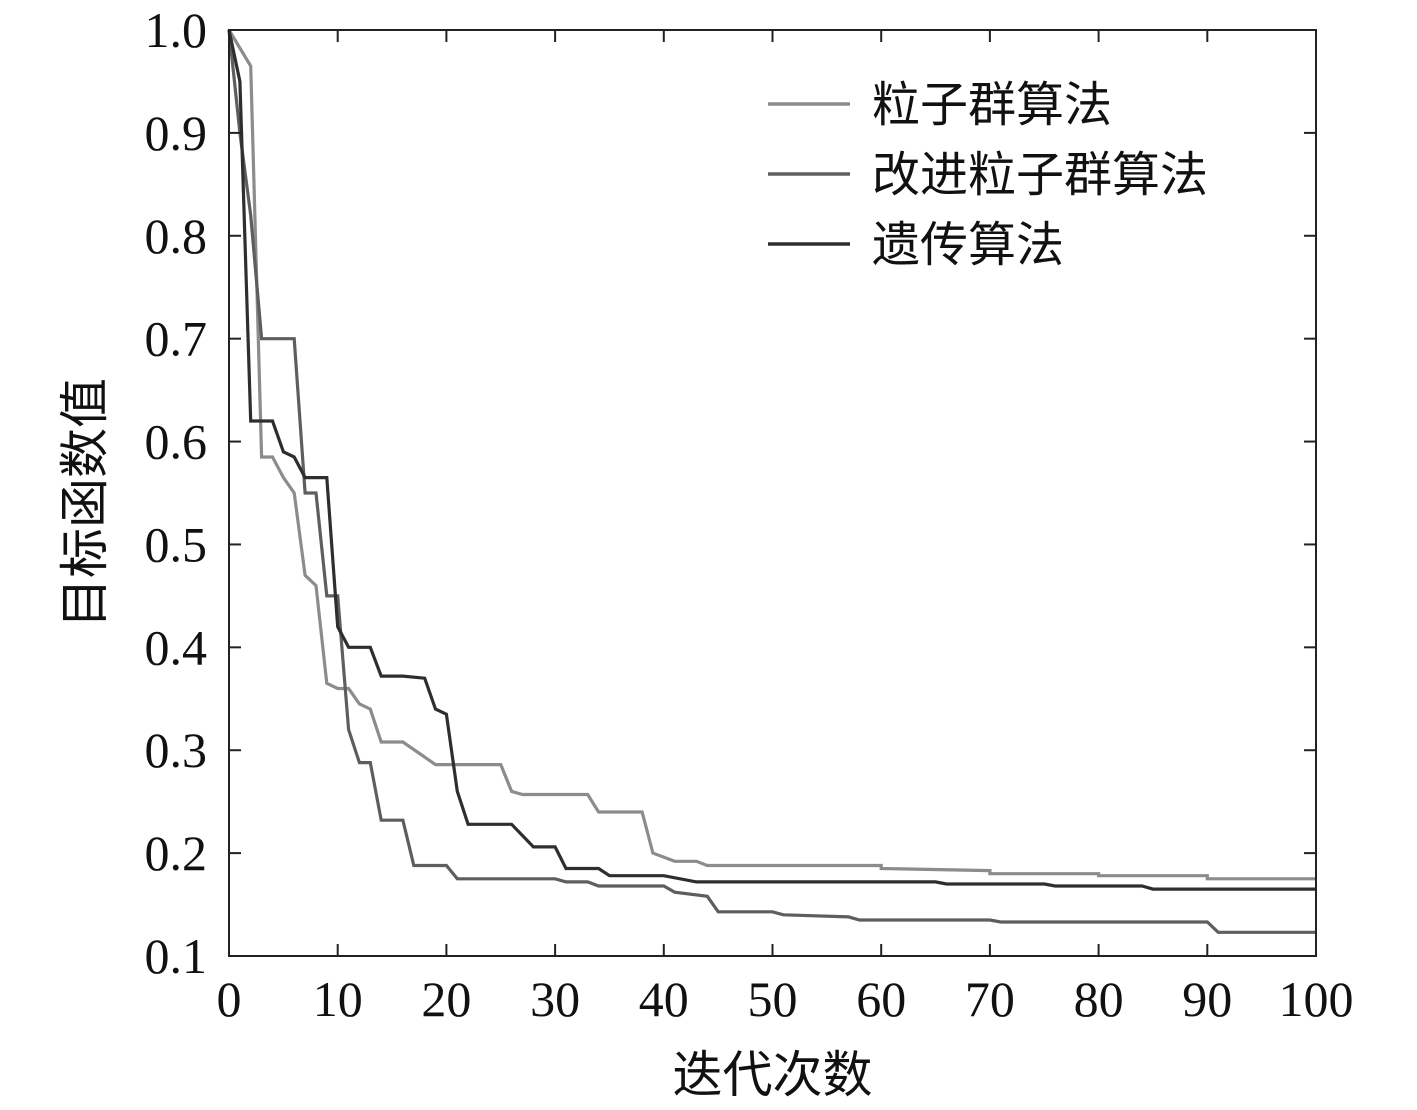 Image resolution: width=1417 pixels, height=1110 pixels. Describe the element at coordinates (85, 503) in the screenshot. I see `y-axis-title: 目标函数值` at that location.